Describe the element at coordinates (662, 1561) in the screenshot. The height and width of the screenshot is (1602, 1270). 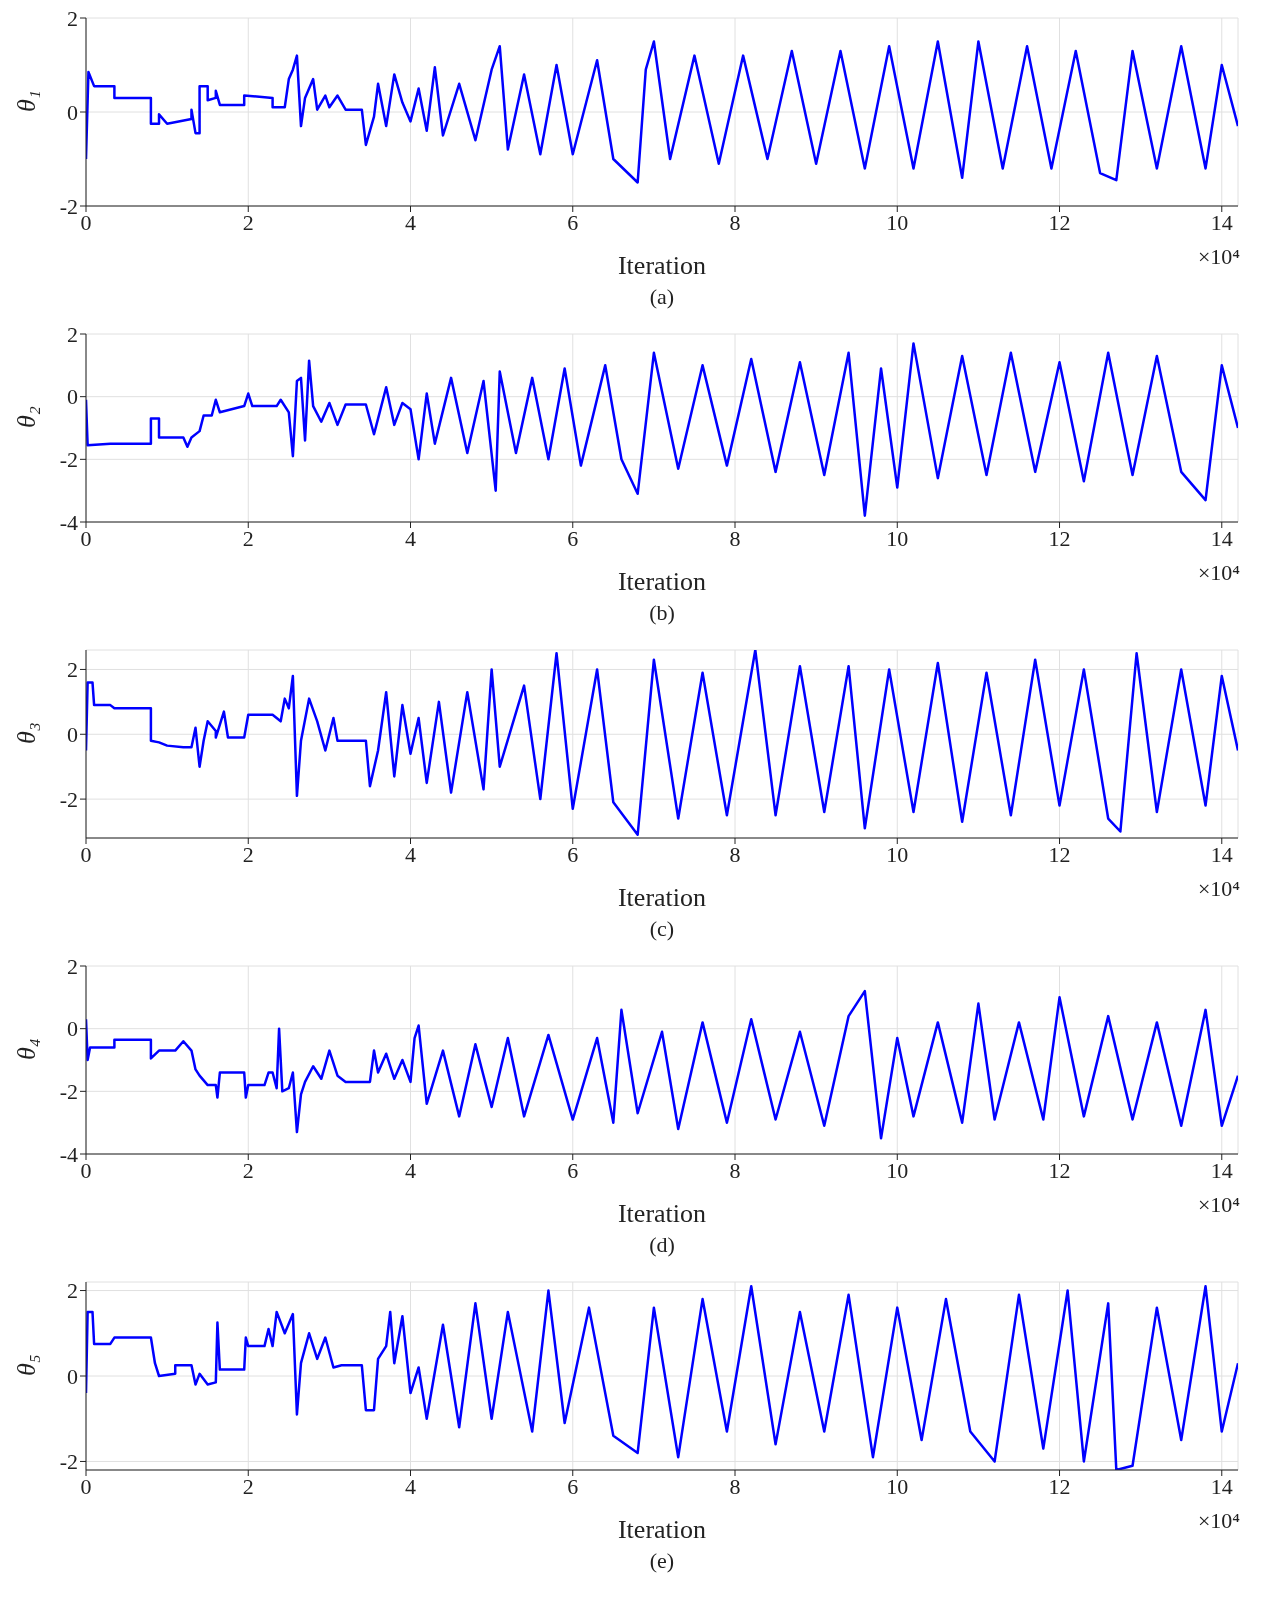
I see `text: (e)` at that location.